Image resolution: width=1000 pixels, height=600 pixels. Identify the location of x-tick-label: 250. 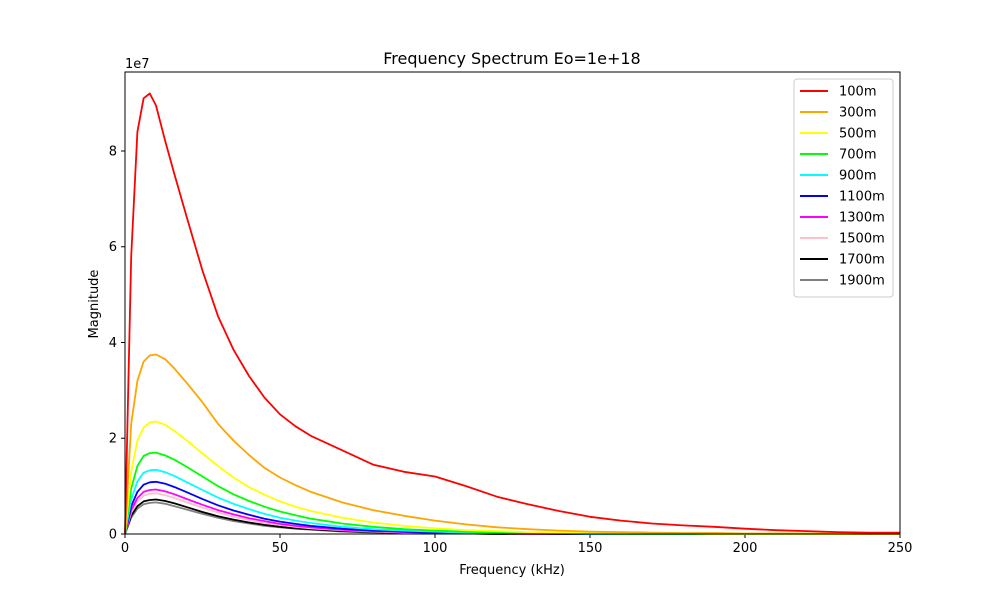
(900, 548).